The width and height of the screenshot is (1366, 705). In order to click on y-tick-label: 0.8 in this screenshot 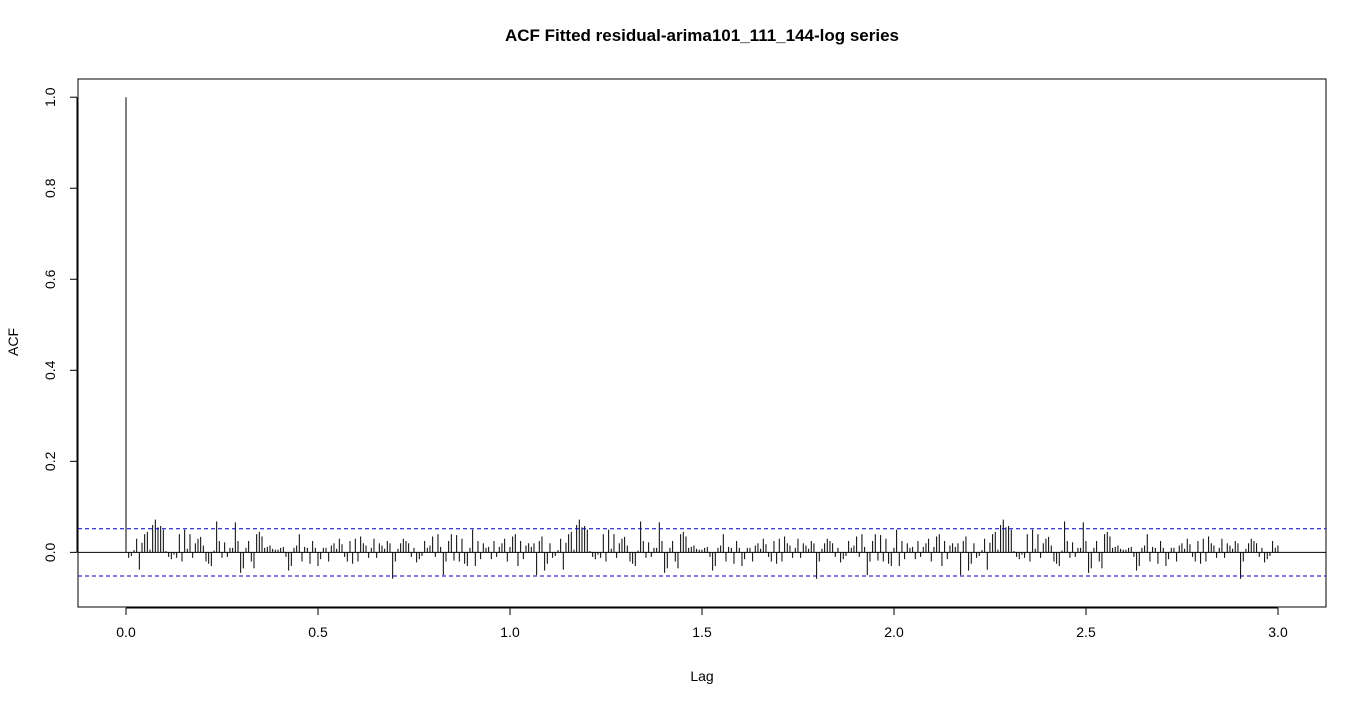, I will do `click(50, 188)`.